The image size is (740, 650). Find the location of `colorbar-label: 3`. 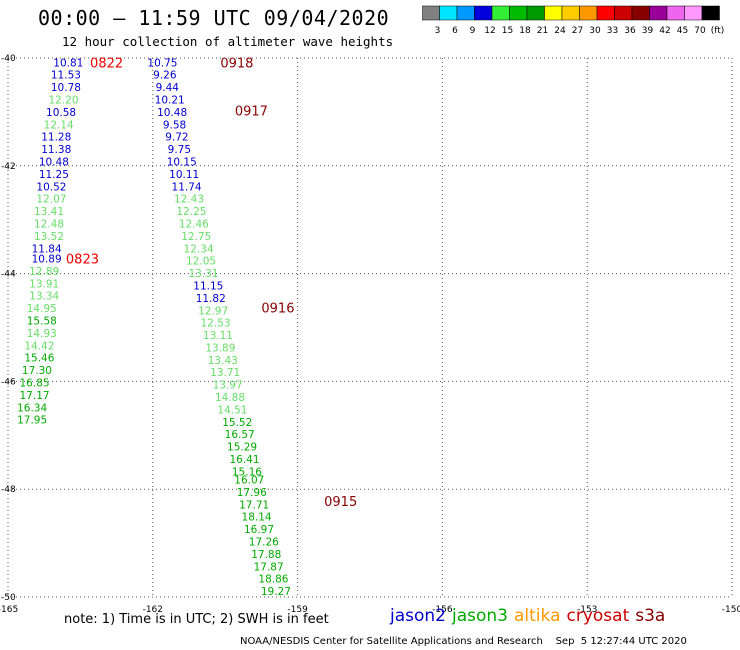

colorbar-label: 3 is located at coordinates (438, 31).